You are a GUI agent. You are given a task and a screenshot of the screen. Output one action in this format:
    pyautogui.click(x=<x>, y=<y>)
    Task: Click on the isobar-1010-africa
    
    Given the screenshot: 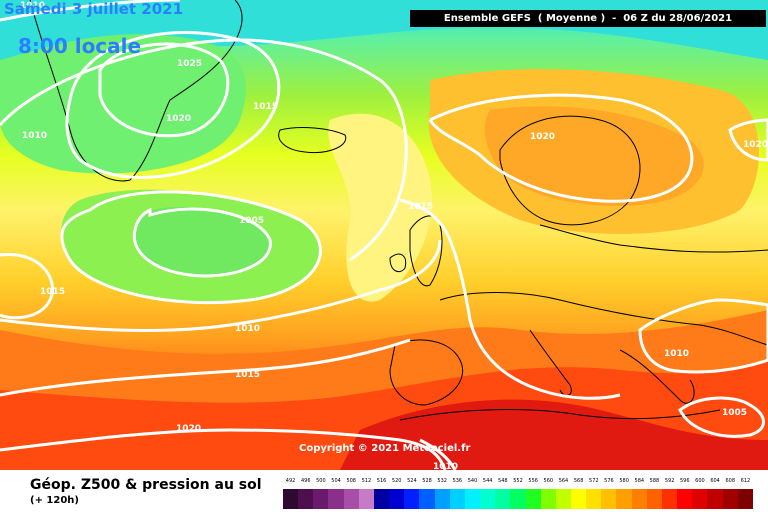 What is the action you would take?
    pyautogui.click(x=438, y=454)
    